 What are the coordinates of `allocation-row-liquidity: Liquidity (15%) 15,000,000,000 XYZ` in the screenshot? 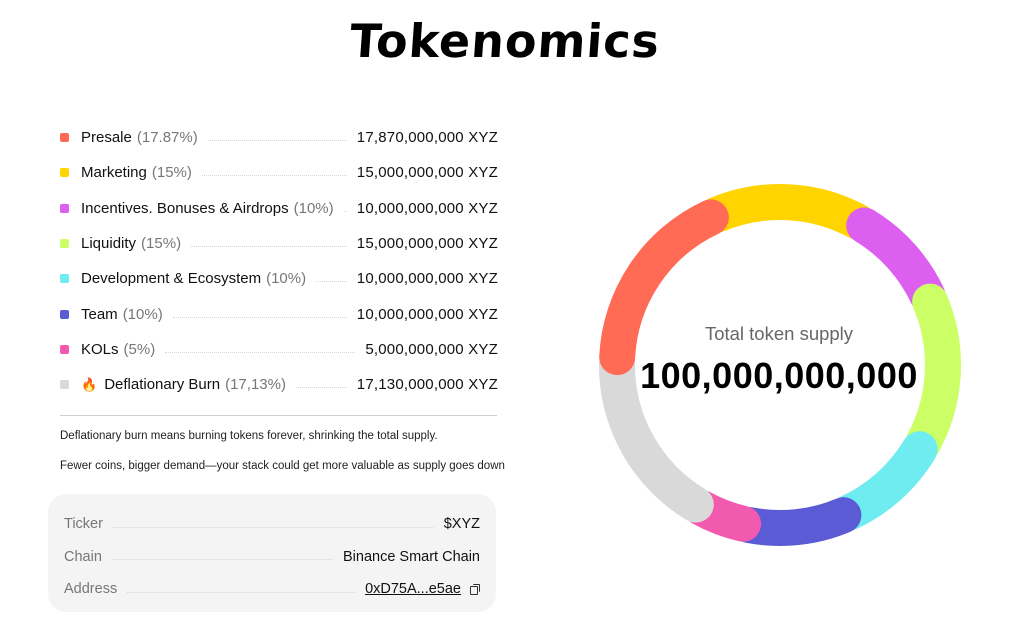 It's located at (279, 243).